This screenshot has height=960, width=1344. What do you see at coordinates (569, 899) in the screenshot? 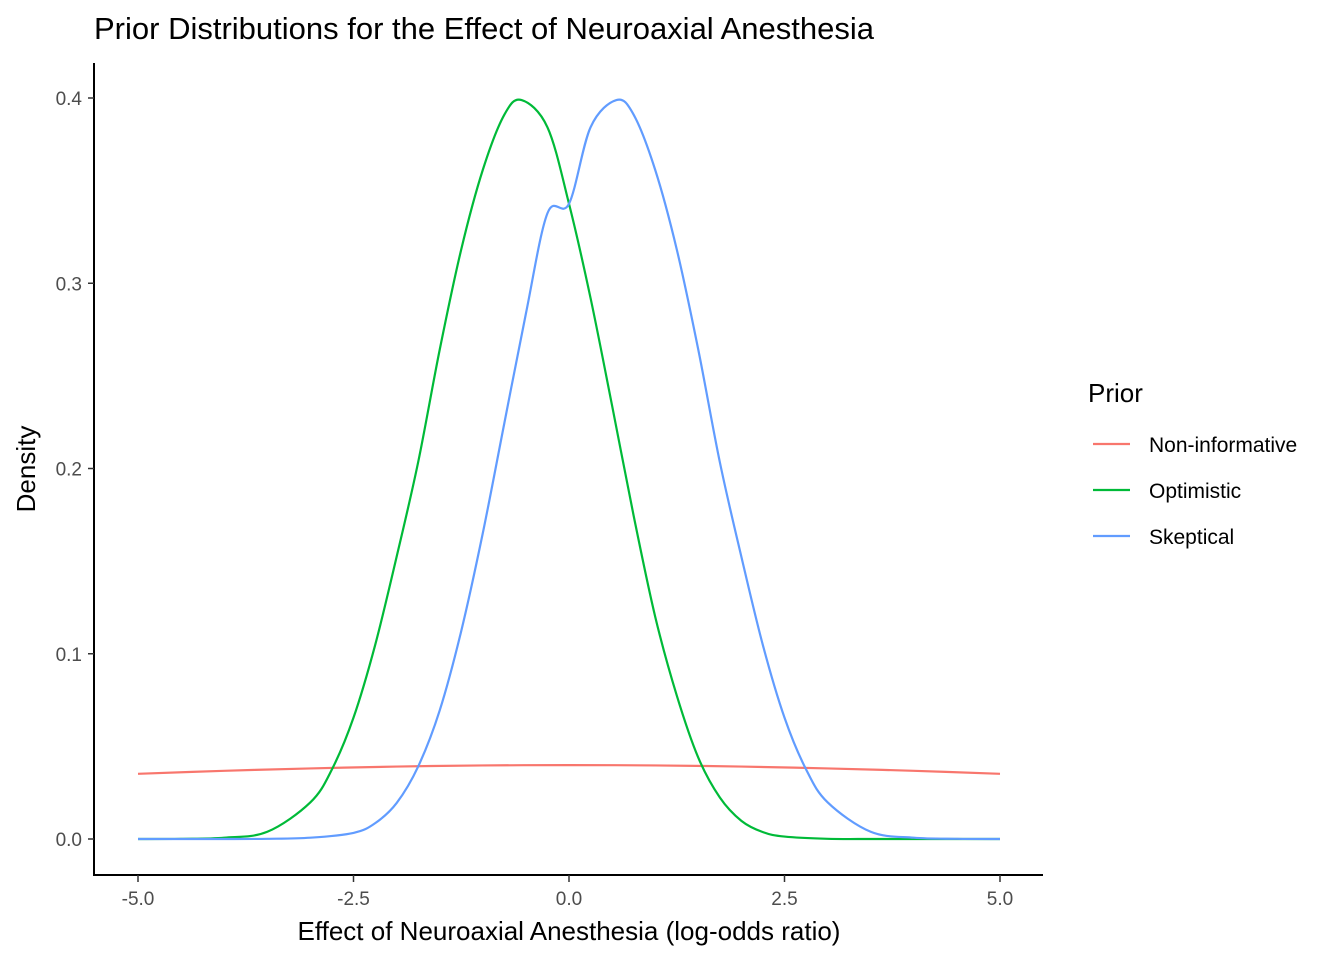
I see `x-tick-label: 0.0` at bounding box center [569, 899].